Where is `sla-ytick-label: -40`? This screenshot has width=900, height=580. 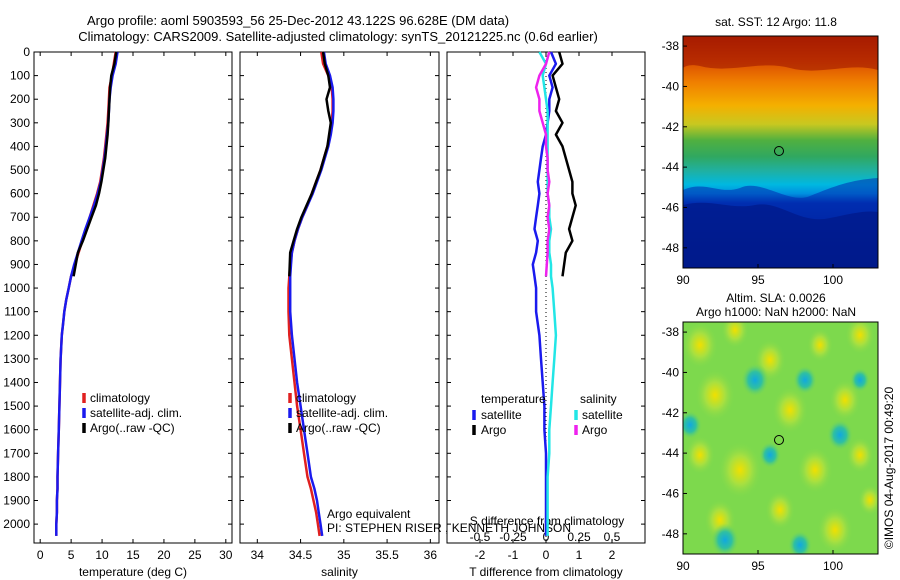
sla-ytick-label: -40 is located at coordinates (671, 372).